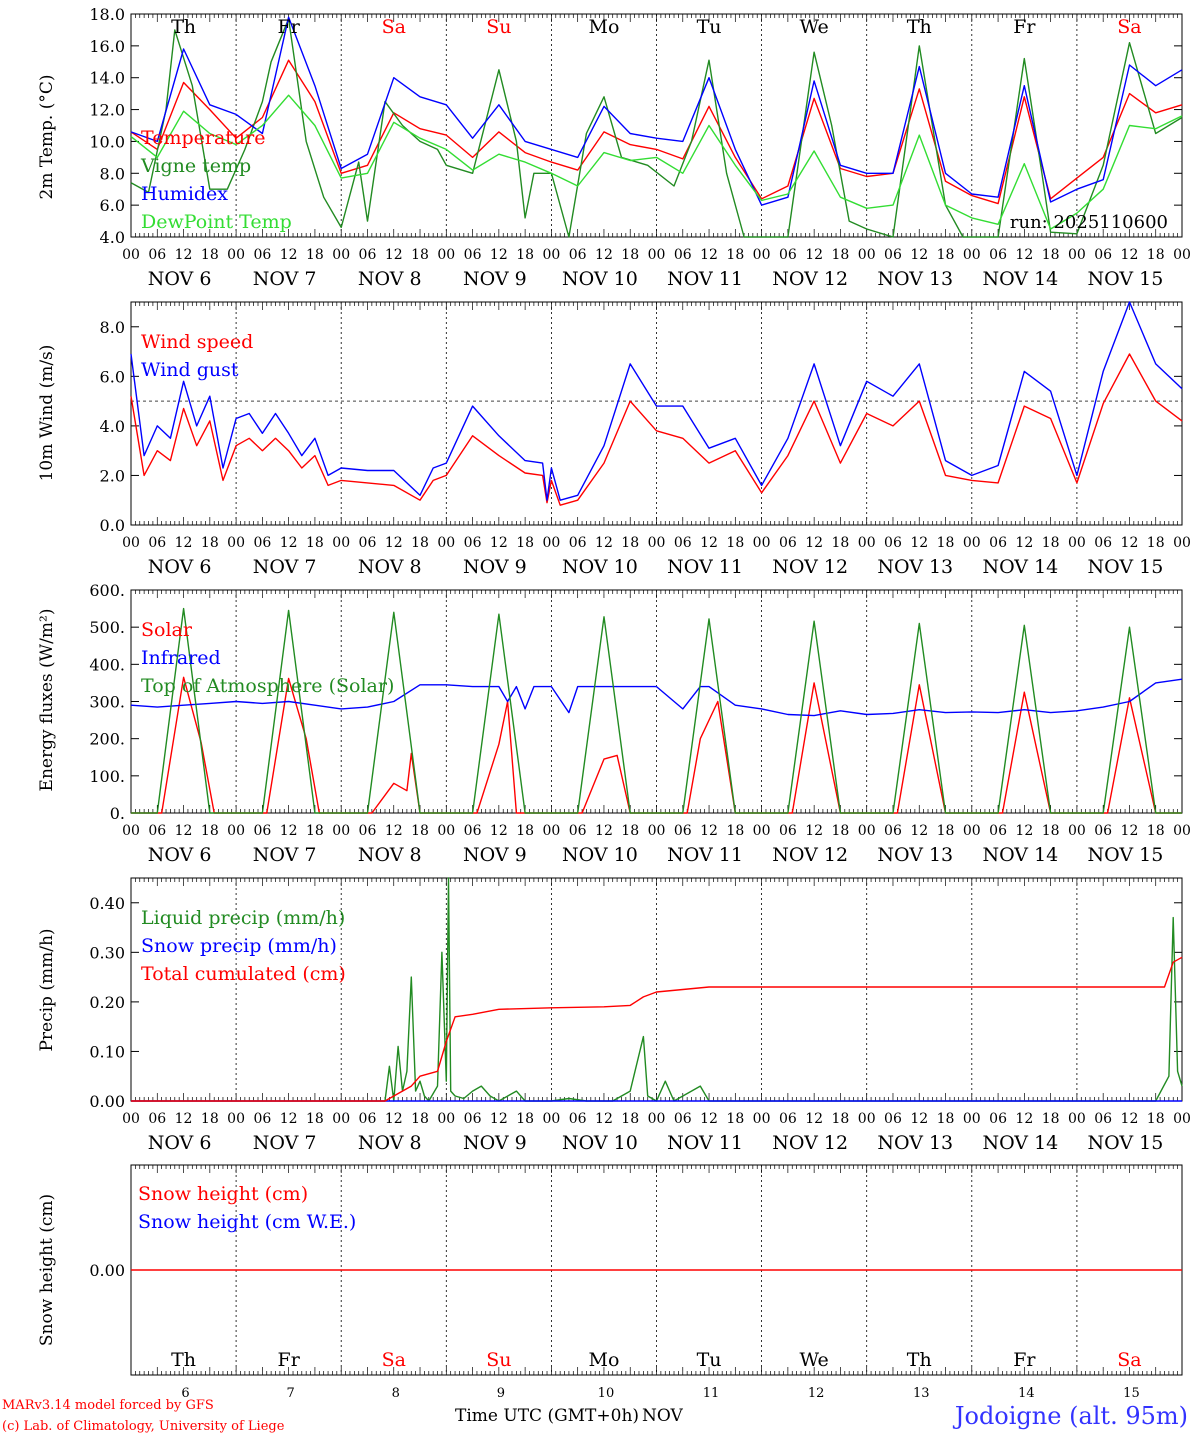  What do you see at coordinates (47, 700) in the screenshot?
I see `y-axis-title: Energy fluxes (W/m²)` at bounding box center [47, 700].